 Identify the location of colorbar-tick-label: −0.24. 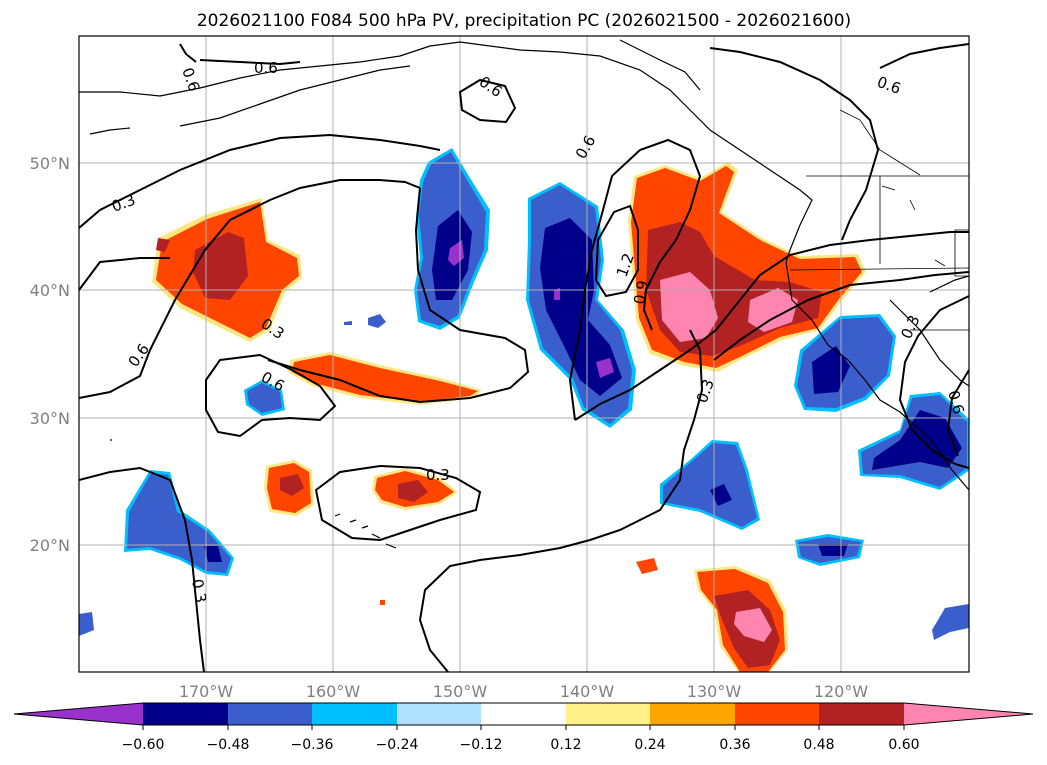
(397, 745).